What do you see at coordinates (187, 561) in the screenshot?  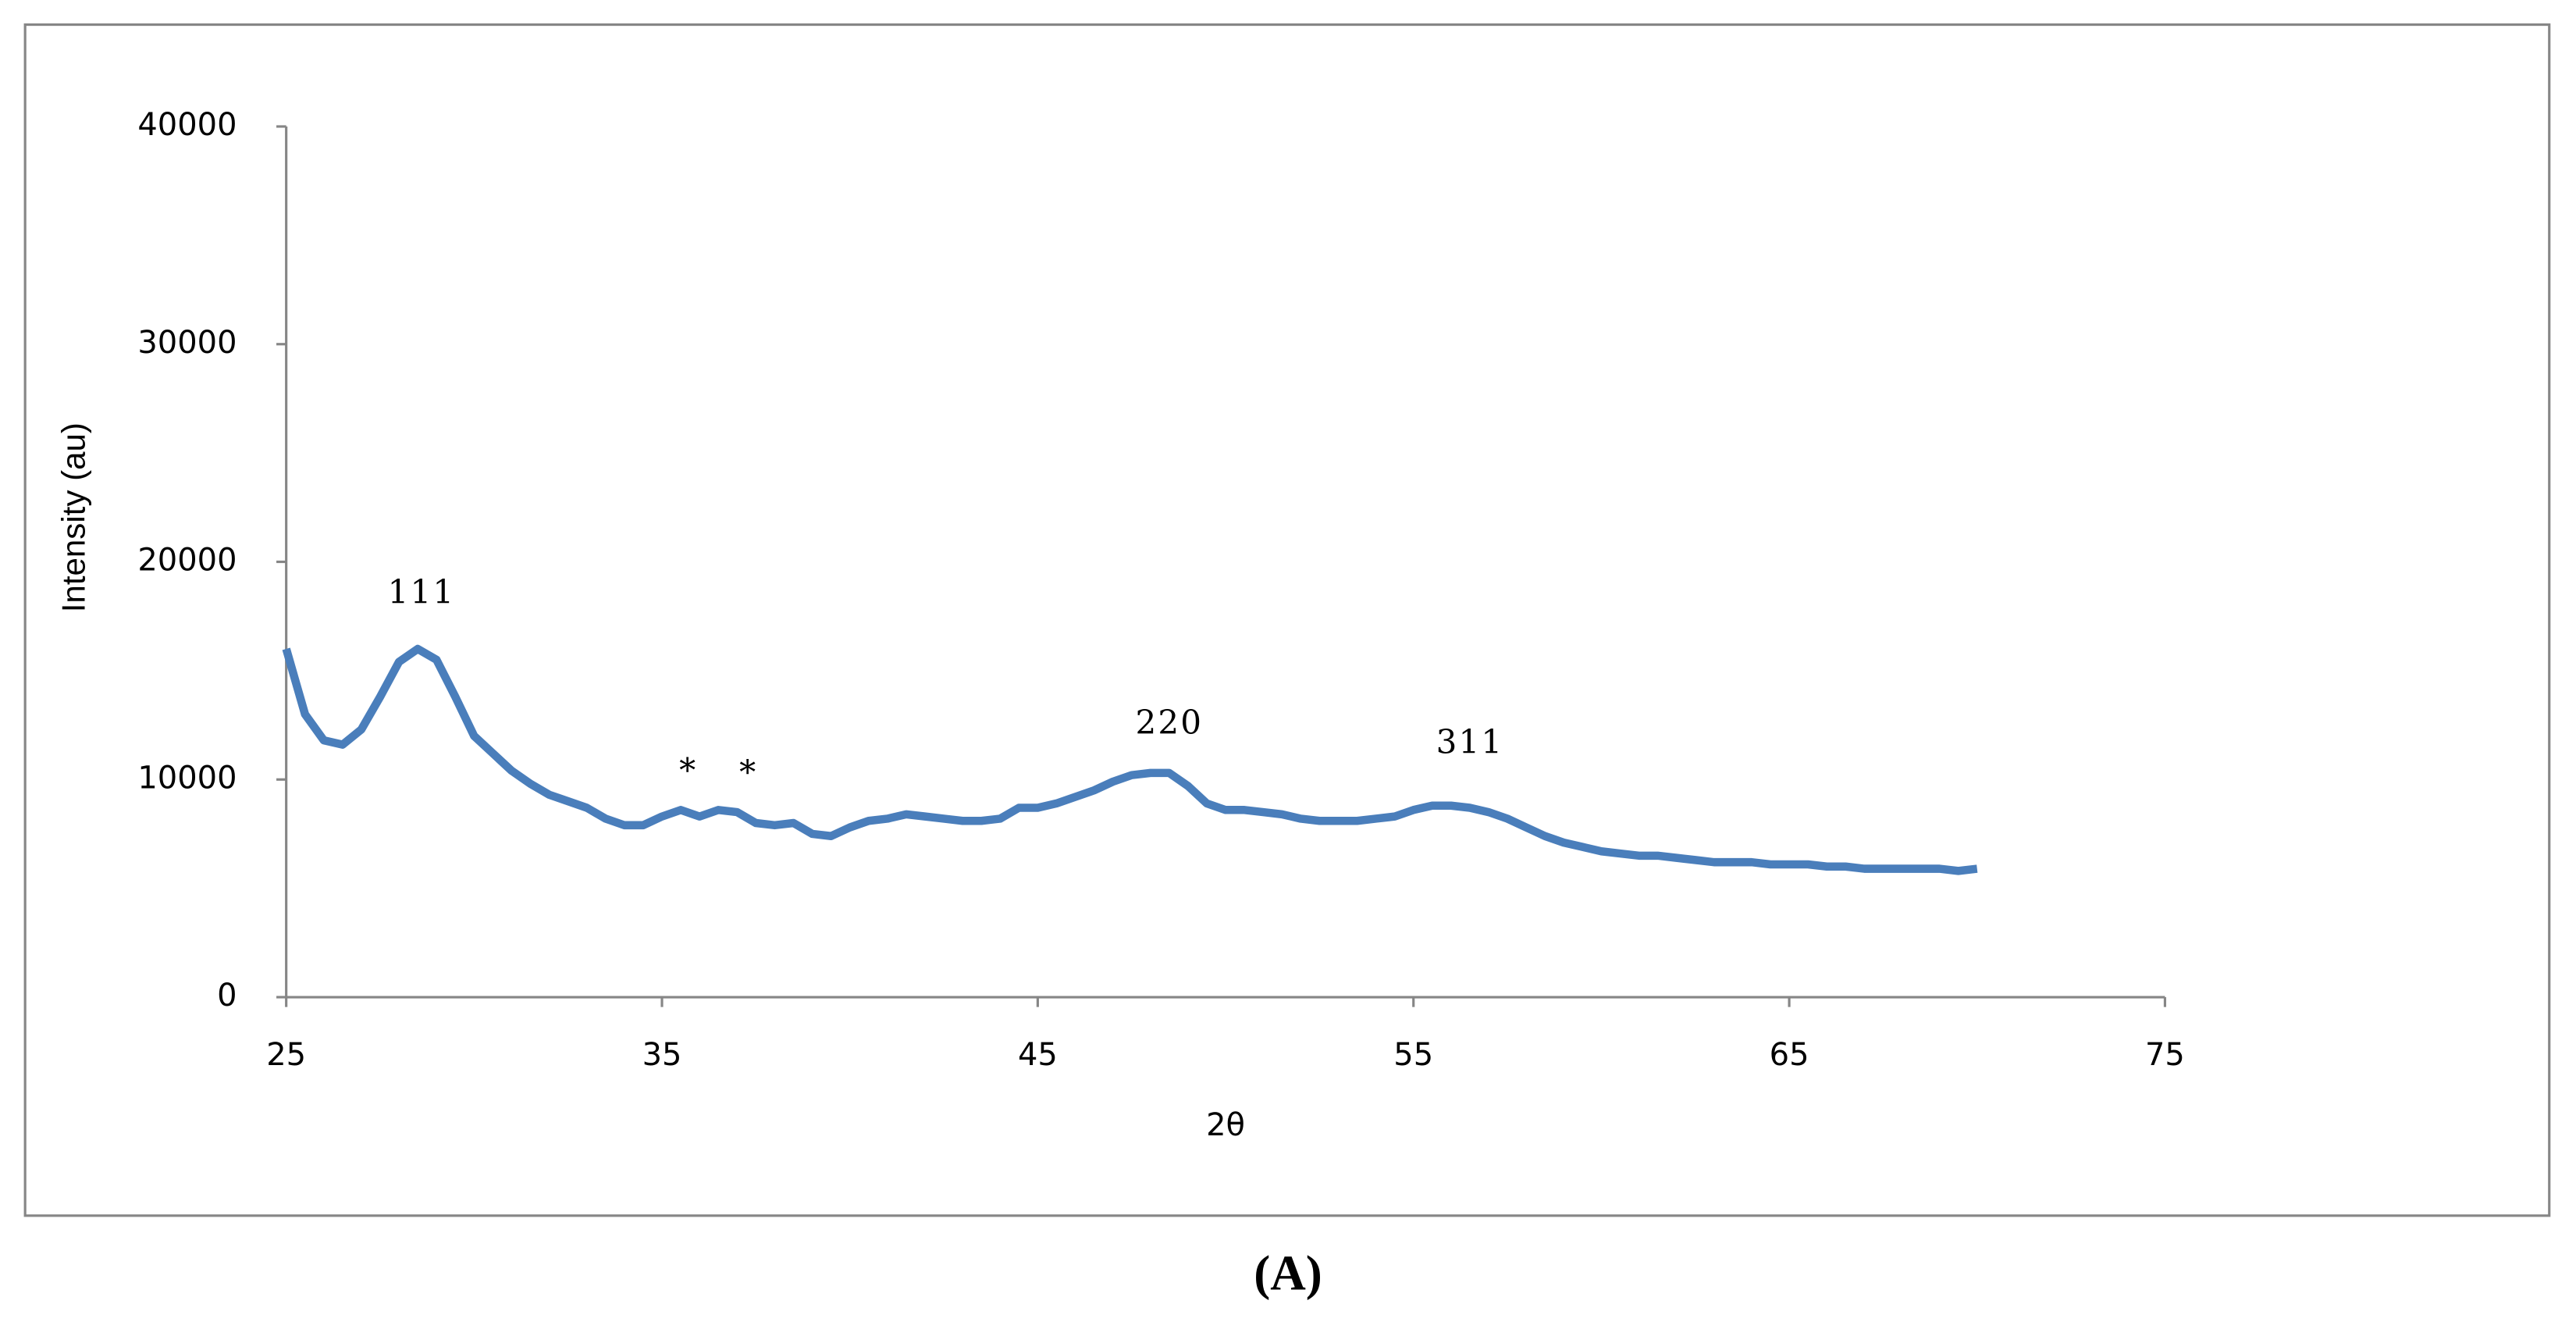 I see `y-tick-label: 20000` at bounding box center [187, 561].